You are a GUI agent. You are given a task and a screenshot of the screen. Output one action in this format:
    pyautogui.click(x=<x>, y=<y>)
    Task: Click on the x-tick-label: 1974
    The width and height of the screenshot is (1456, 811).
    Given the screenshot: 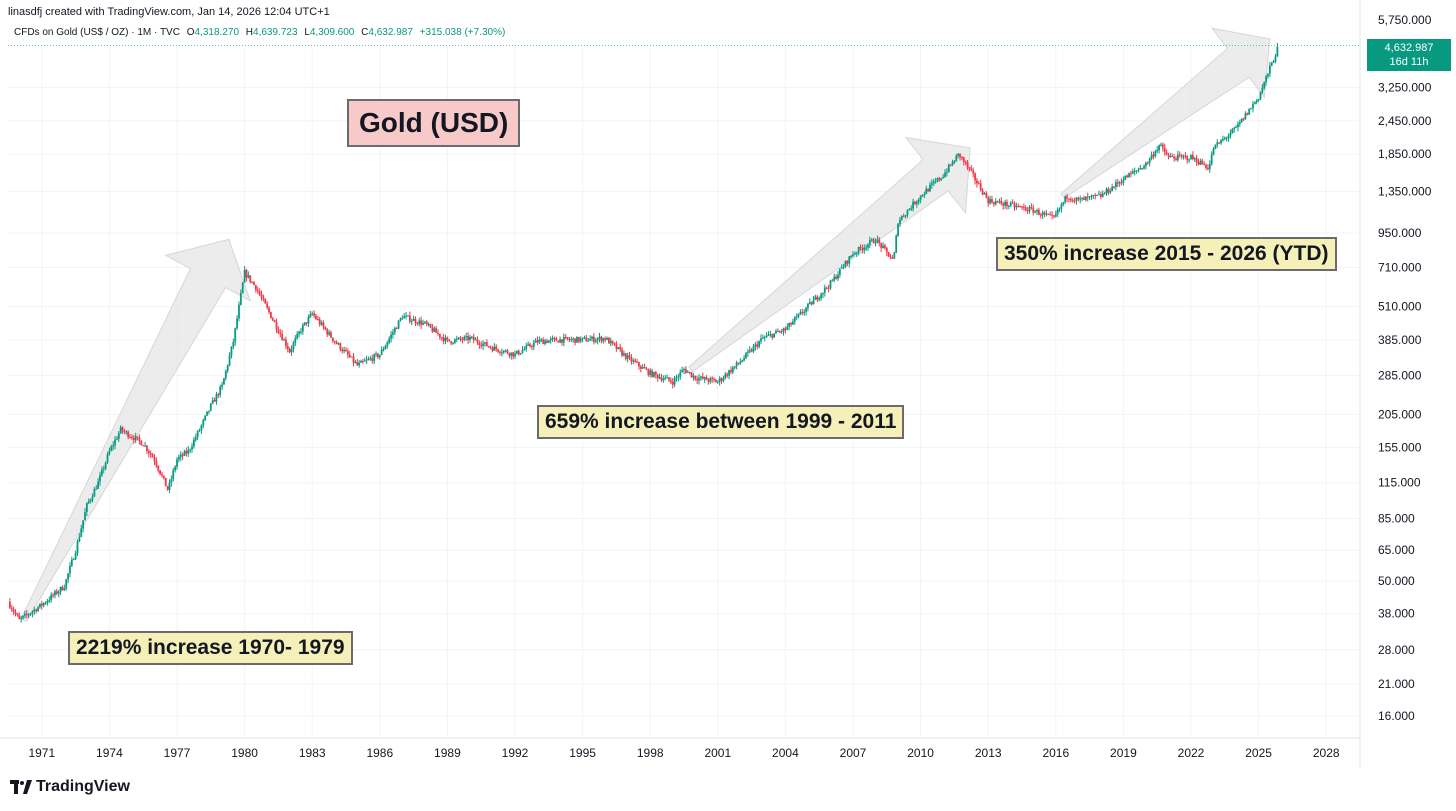 What is the action you would take?
    pyautogui.click(x=109, y=753)
    